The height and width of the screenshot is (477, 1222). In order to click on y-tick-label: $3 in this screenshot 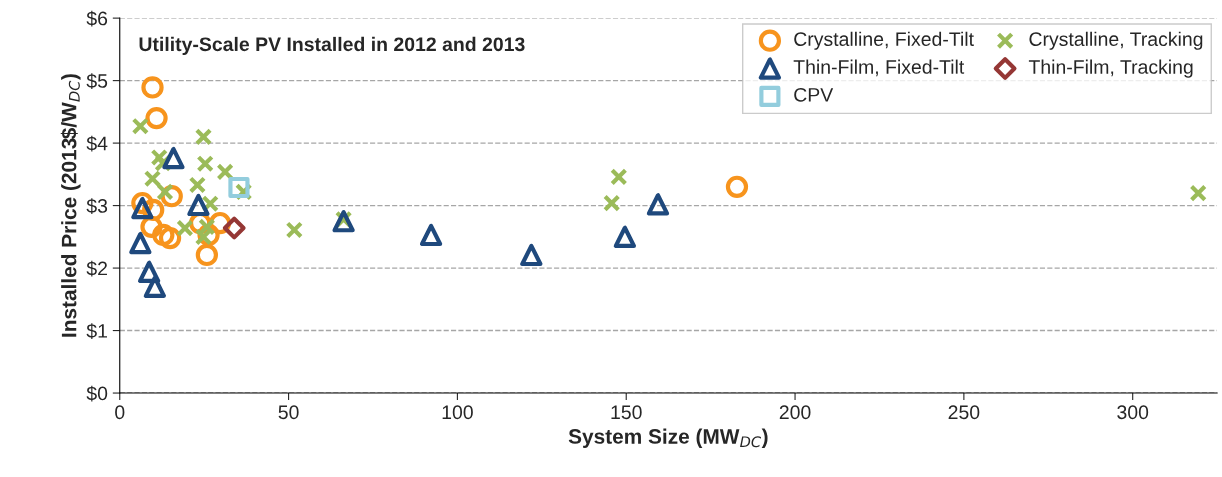, I will do `click(97, 206)`.